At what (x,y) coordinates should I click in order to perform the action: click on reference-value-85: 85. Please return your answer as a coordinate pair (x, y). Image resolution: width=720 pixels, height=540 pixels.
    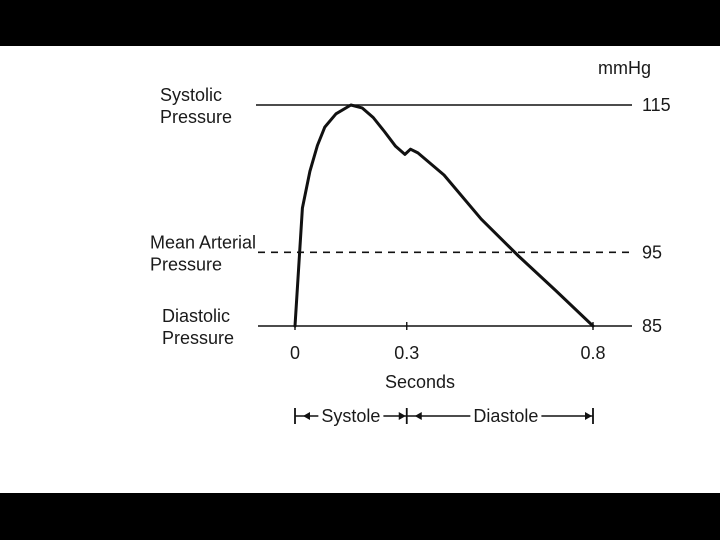
    Looking at the image, I should click on (652, 326).